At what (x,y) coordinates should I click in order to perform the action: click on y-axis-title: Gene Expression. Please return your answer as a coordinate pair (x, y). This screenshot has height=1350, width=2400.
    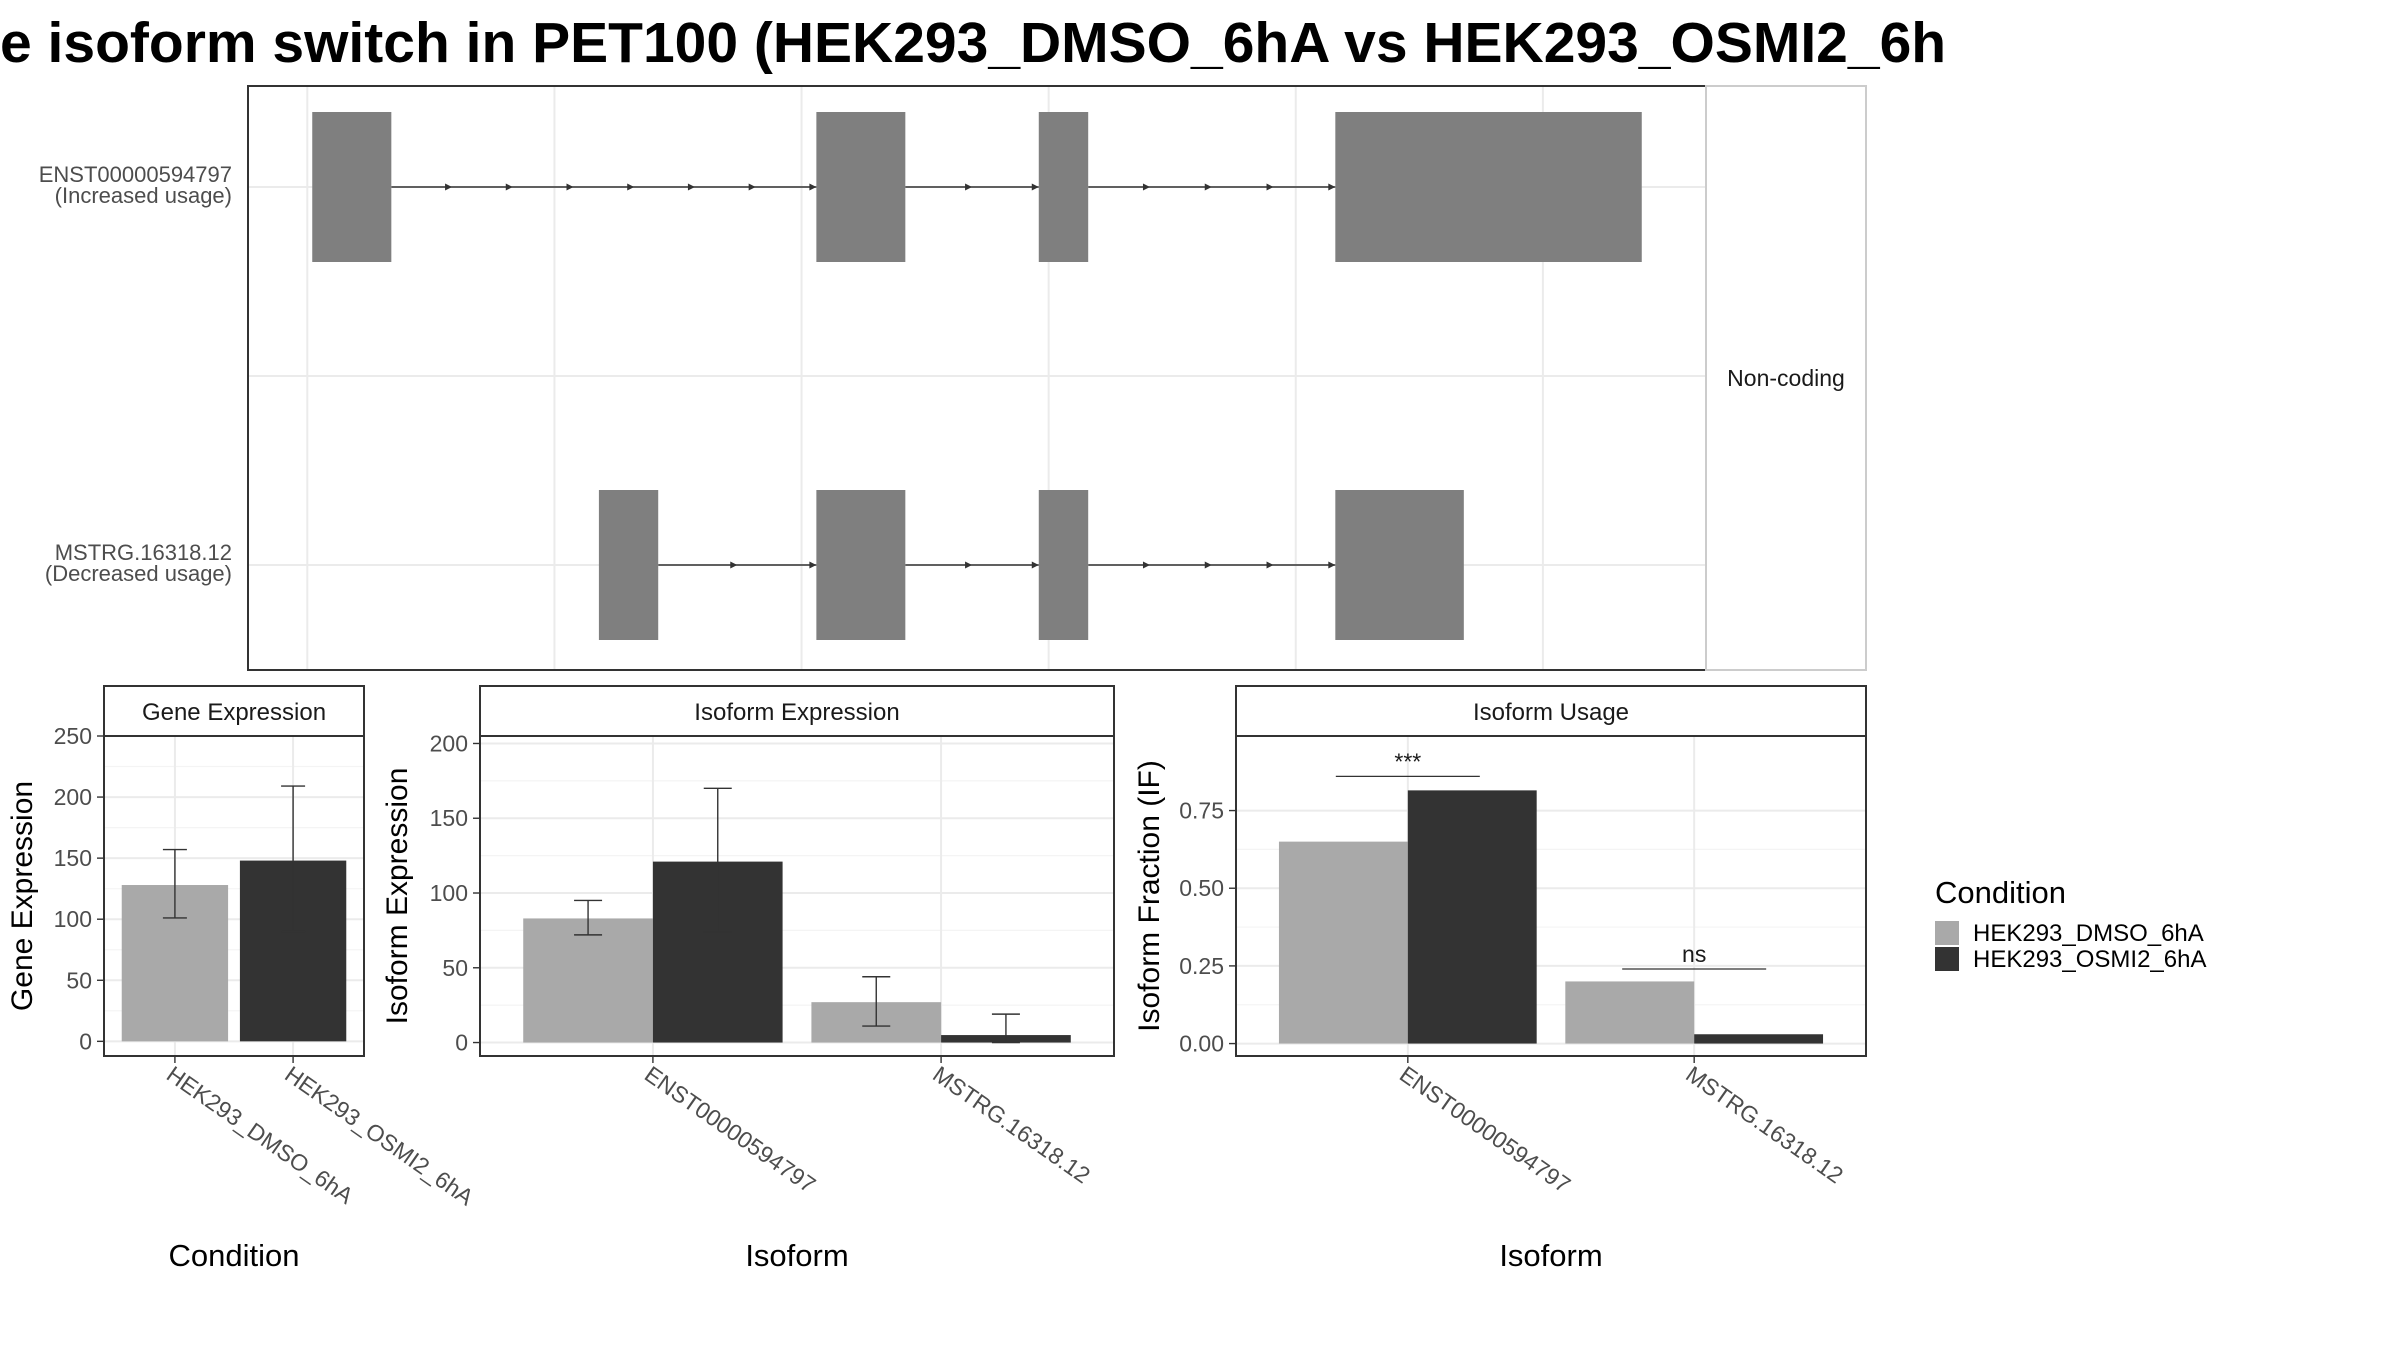
    Looking at the image, I should click on (22, 896).